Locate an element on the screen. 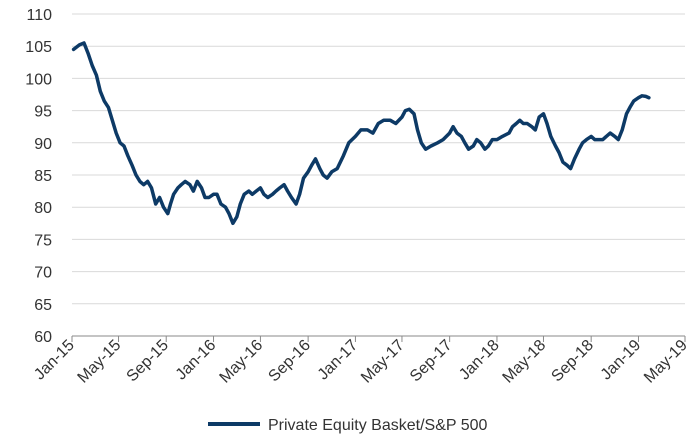  y-tick-label: 85 is located at coordinates (43, 176).